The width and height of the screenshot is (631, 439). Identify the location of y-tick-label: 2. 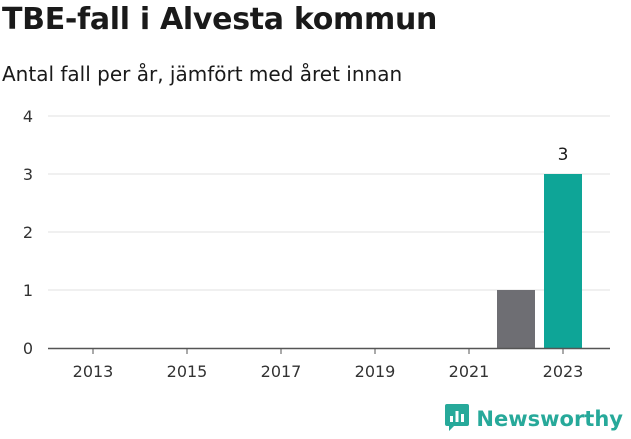
(28, 232).